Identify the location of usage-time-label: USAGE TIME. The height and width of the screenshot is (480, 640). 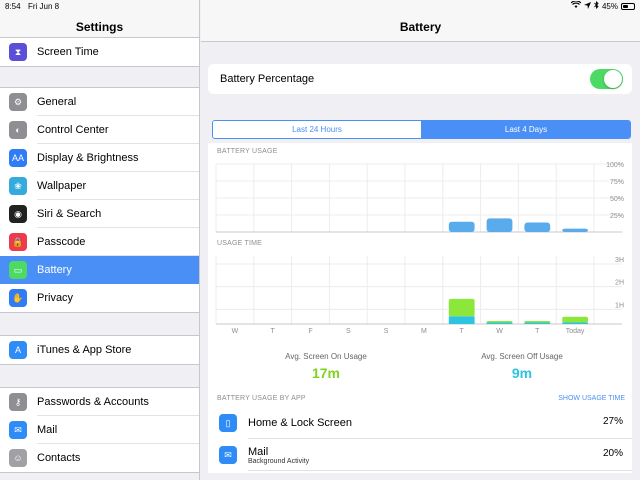
(240, 243).